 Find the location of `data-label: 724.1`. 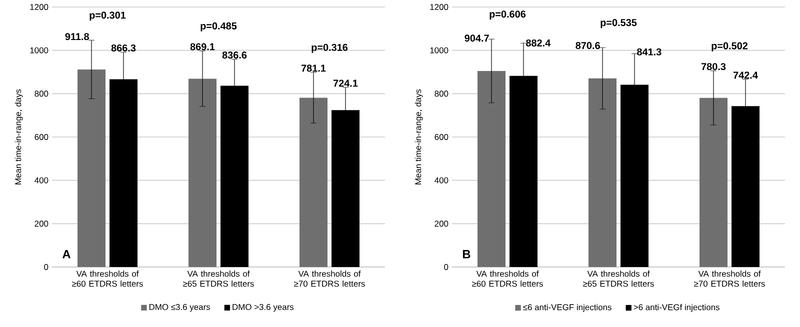

data-label: 724.1 is located at coordinates (345, 83).